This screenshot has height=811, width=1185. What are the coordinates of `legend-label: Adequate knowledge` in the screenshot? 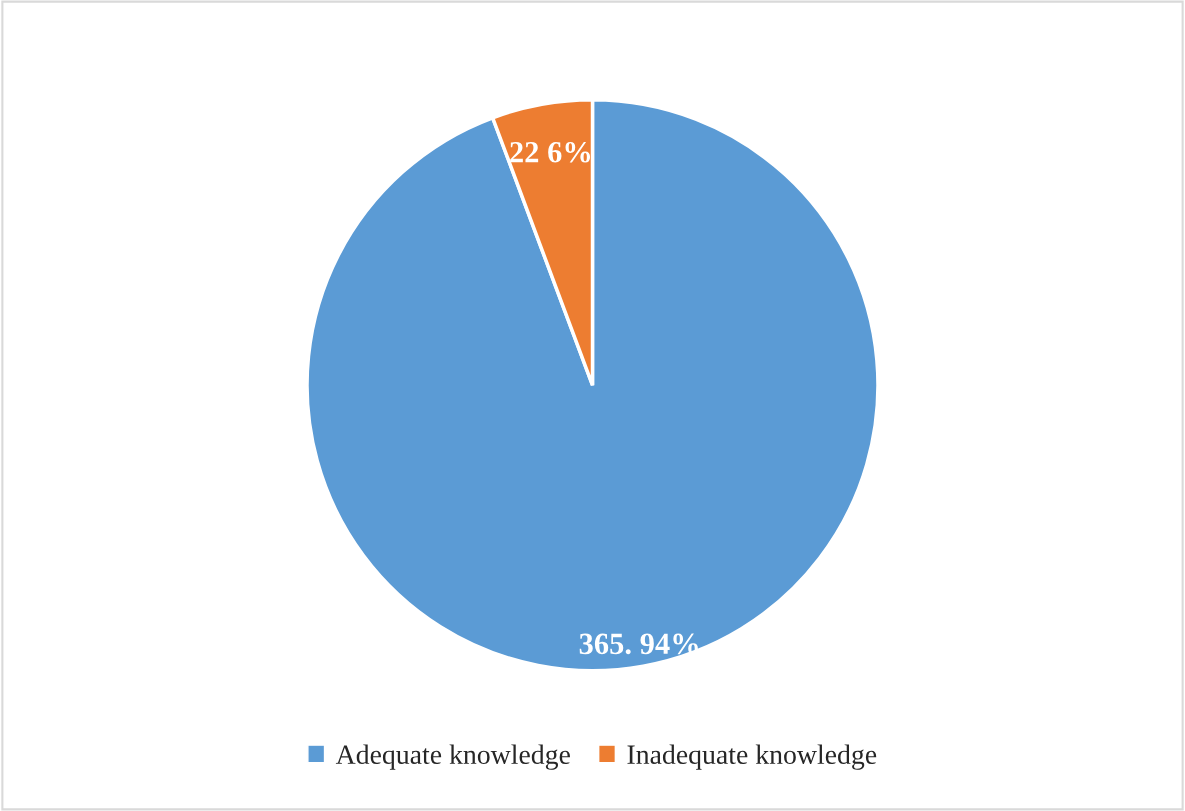 It's located at (452, 757).